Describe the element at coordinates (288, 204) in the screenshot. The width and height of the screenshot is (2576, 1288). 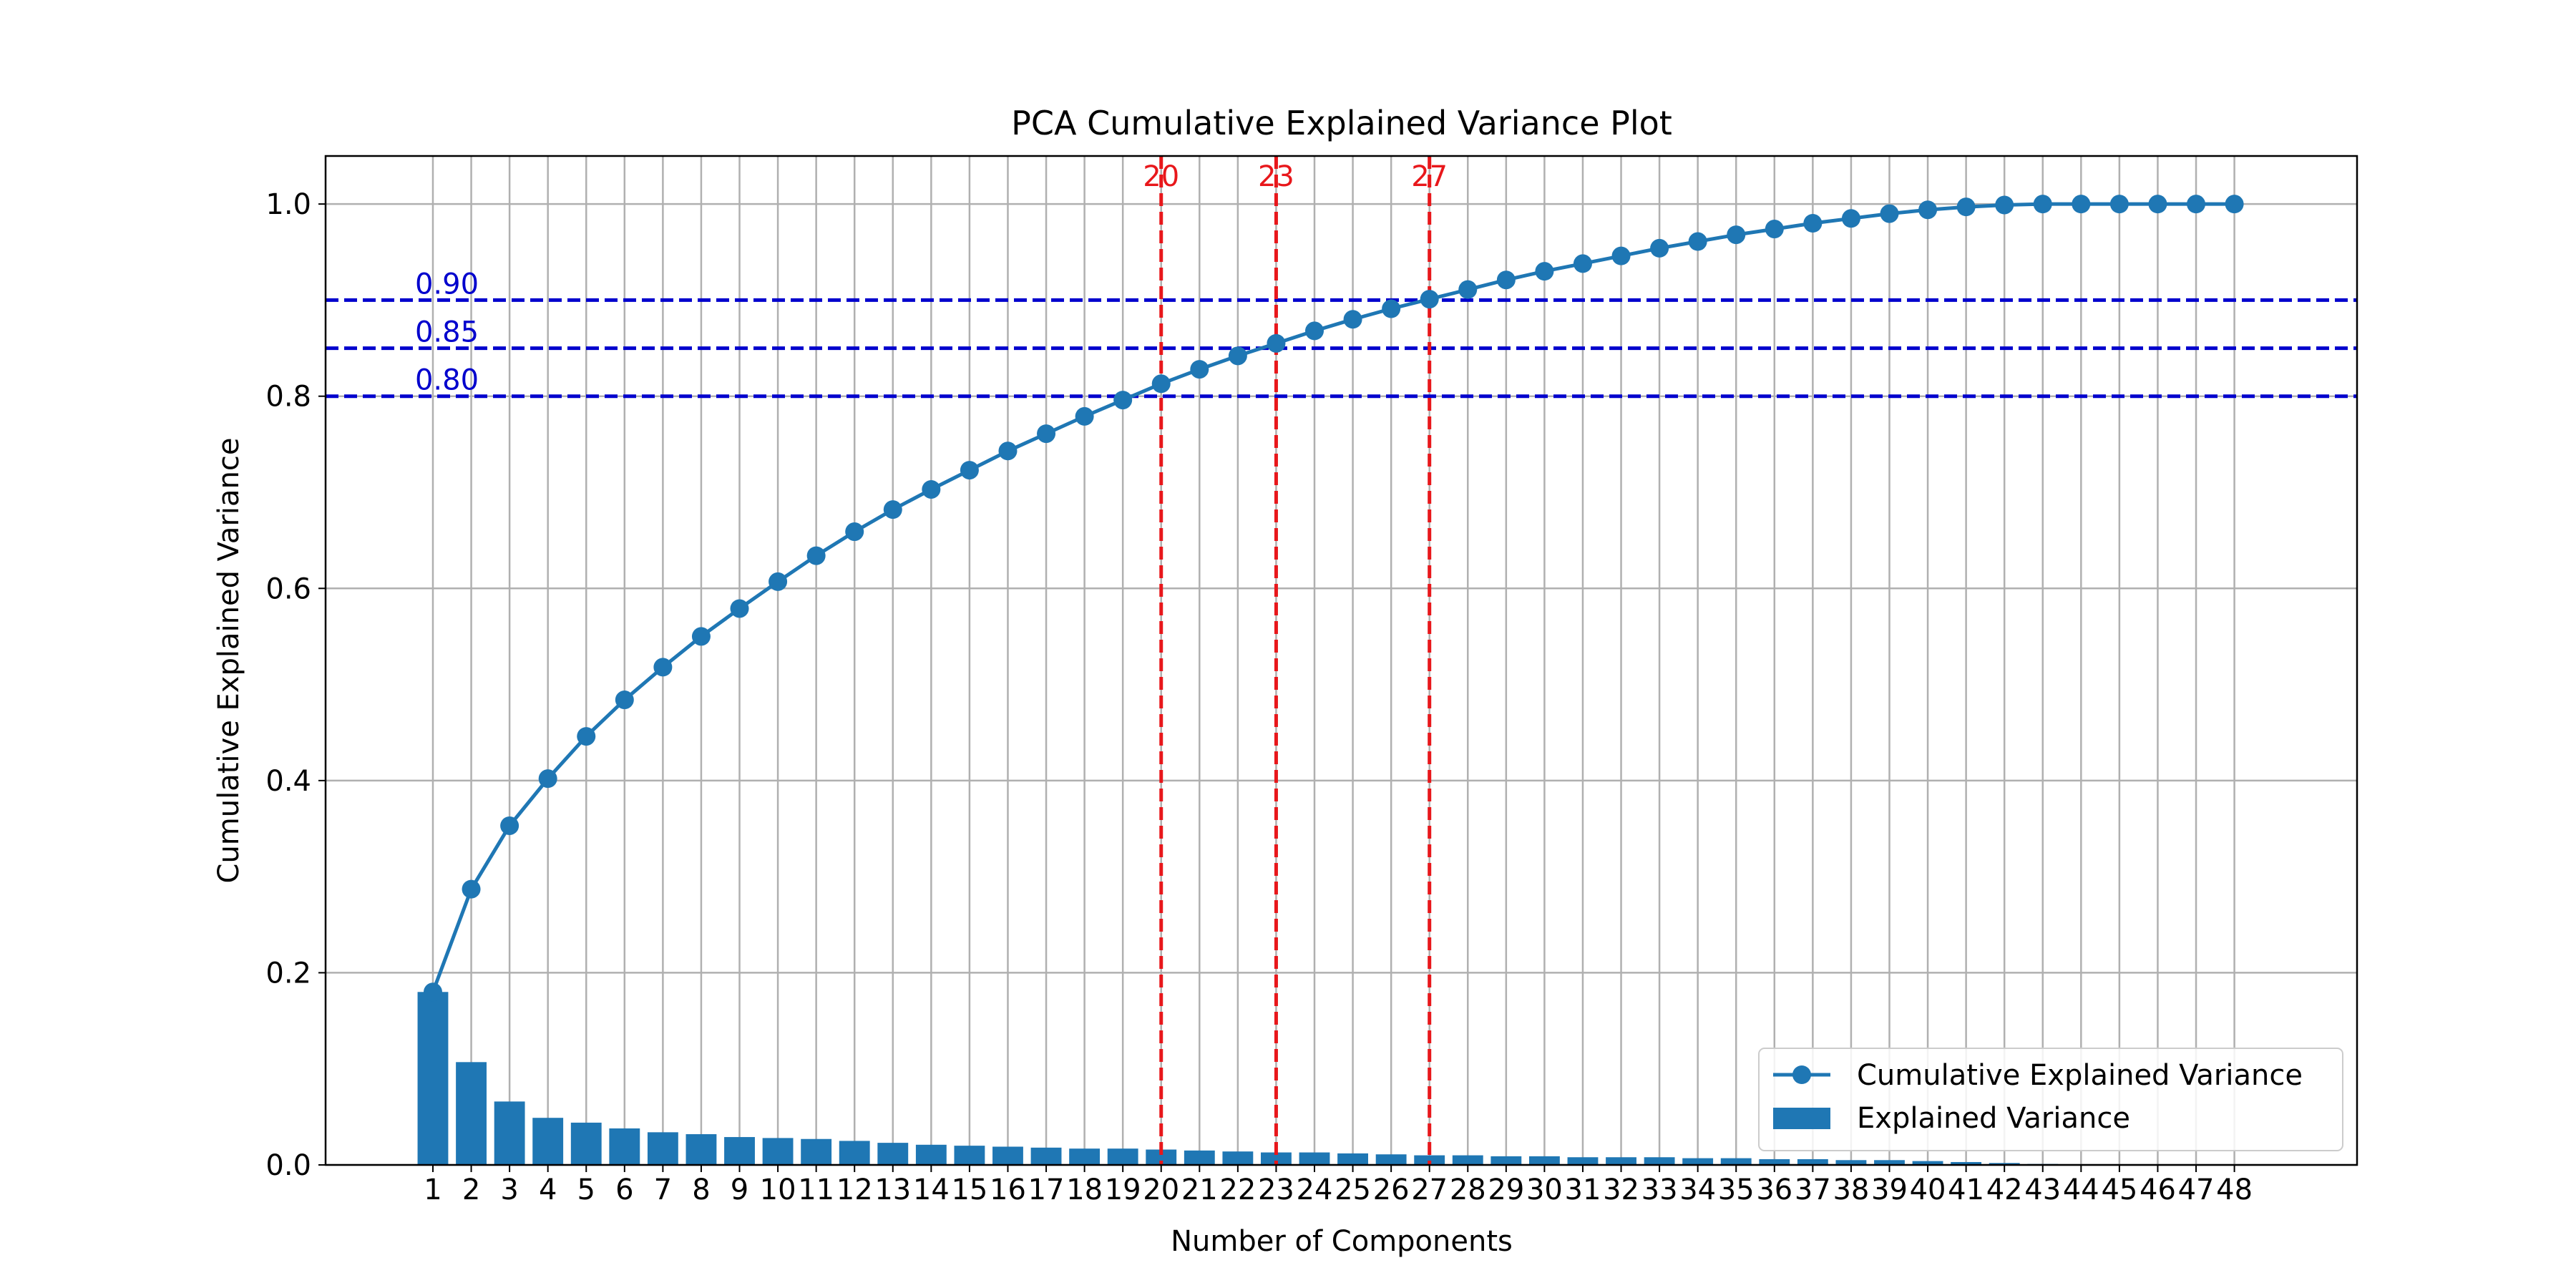
I see `y-tick-label: 1.0` at that location.